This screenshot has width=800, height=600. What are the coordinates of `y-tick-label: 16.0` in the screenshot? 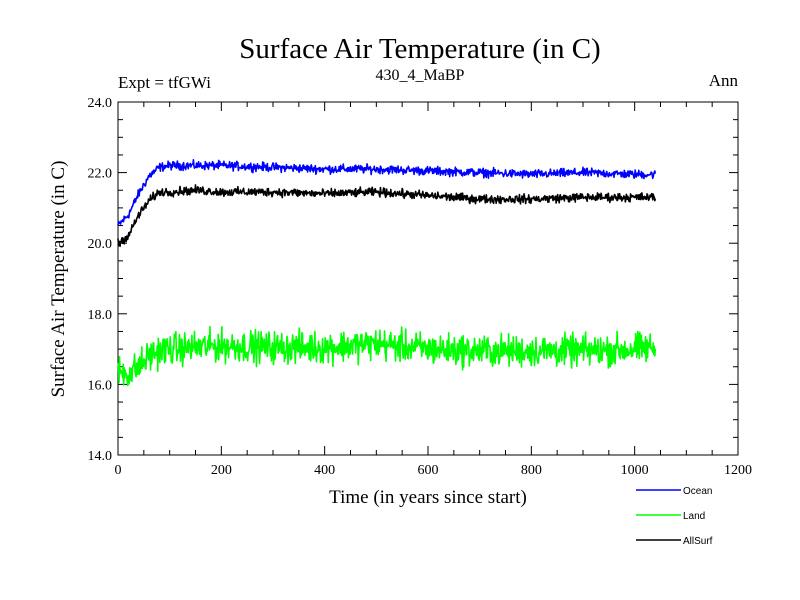 It's located at (100, 385).